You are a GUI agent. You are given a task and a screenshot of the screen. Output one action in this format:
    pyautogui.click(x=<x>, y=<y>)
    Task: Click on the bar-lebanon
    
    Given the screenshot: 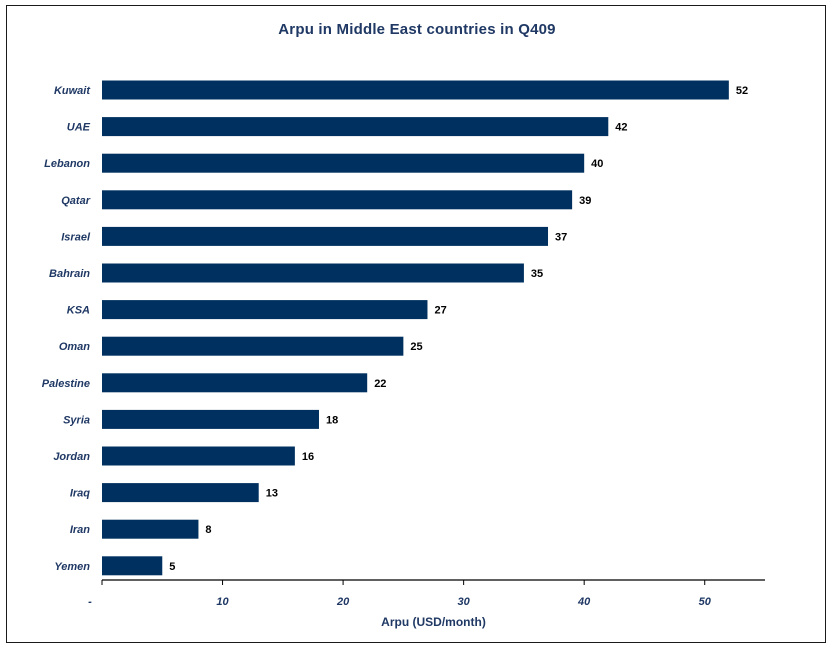 What is the action you would take?
    pyautogui.click(x=343, y=163)
    